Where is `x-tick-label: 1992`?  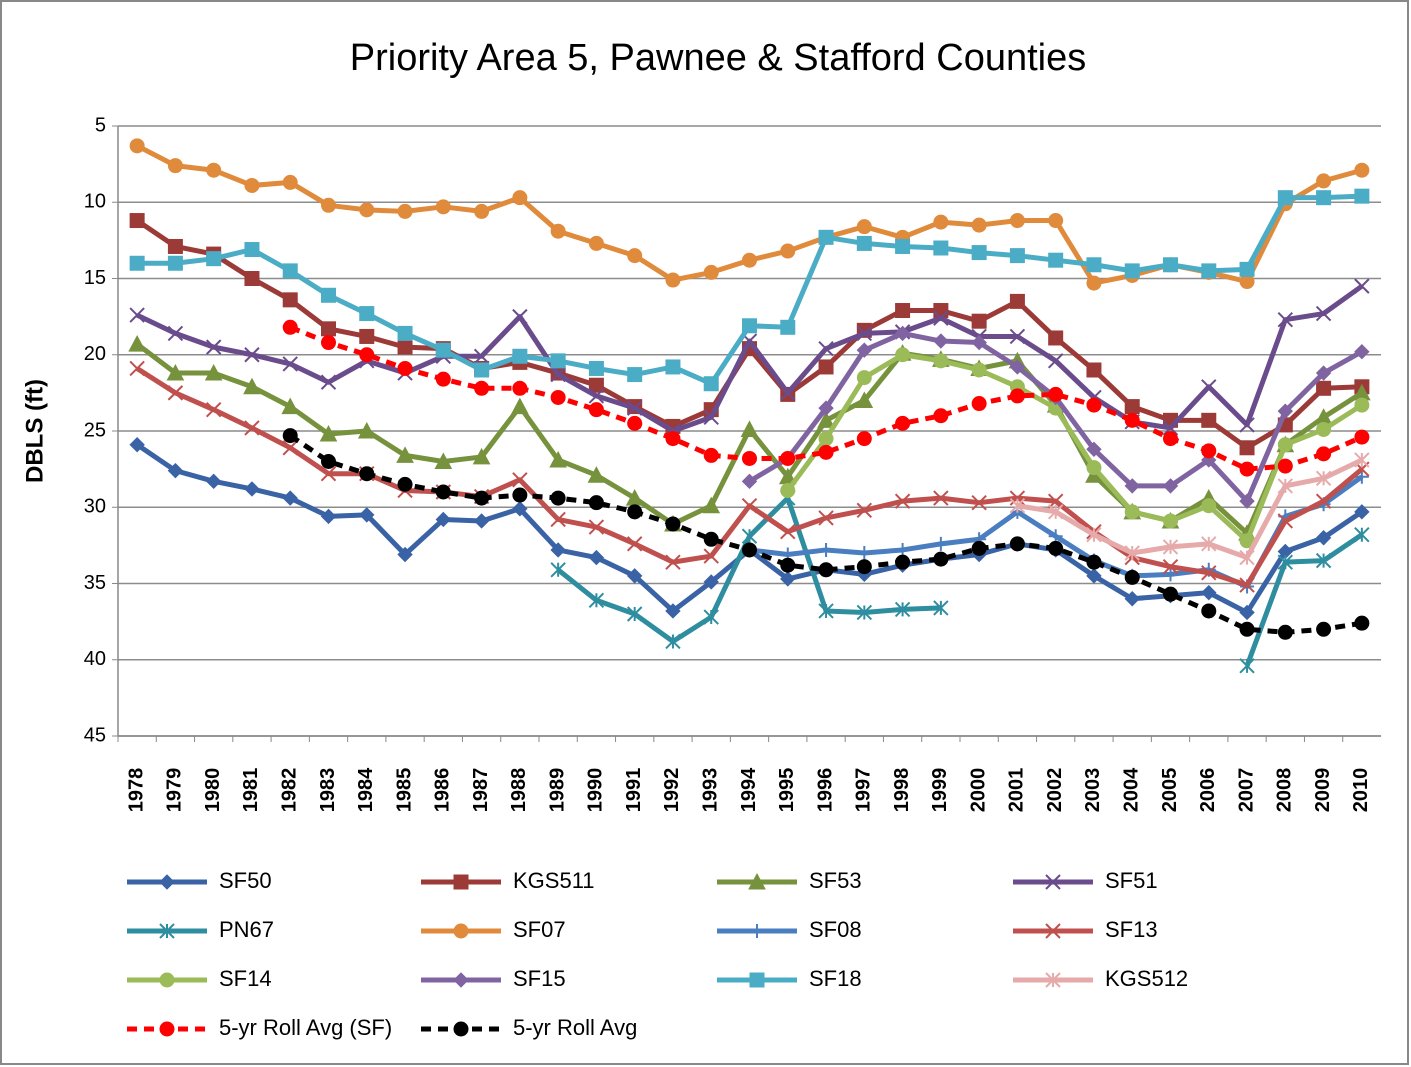
x-tick-label: 1992 is located at coordinates (672, 790).